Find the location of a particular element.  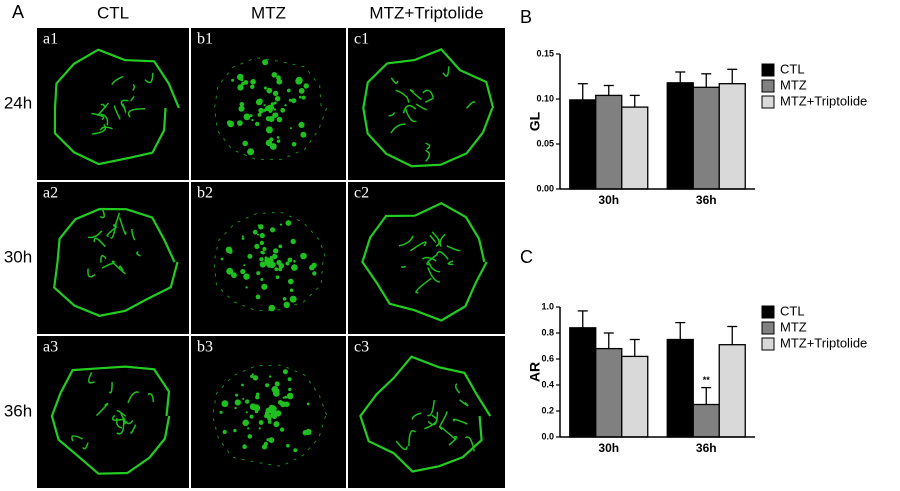

legend-label: MTZ is located at coordinates (793, 84).